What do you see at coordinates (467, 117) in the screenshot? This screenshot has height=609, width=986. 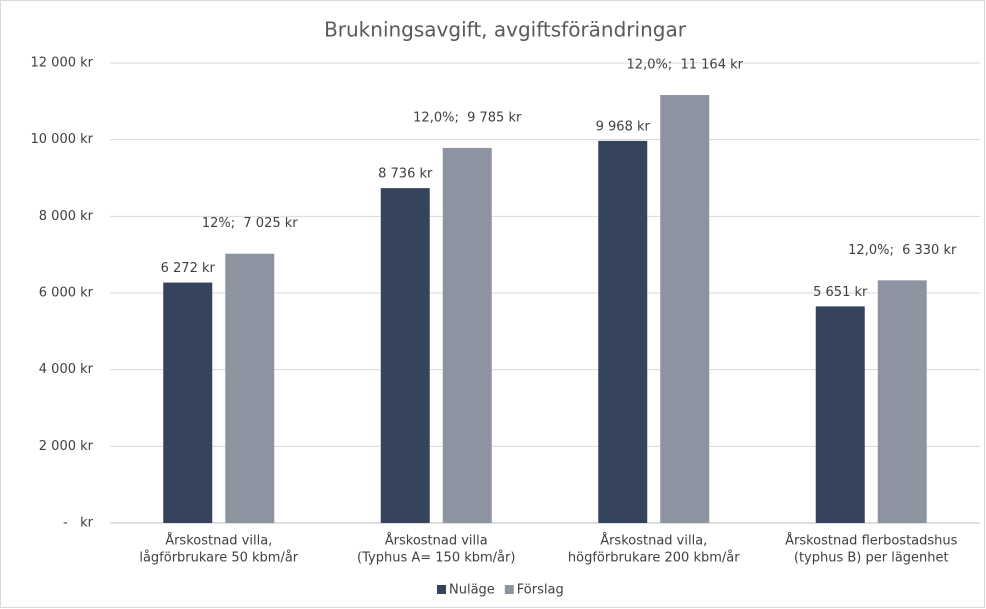 I see `value-label: 12,0%; 9 785 kr` at bounding box center [467, 117].